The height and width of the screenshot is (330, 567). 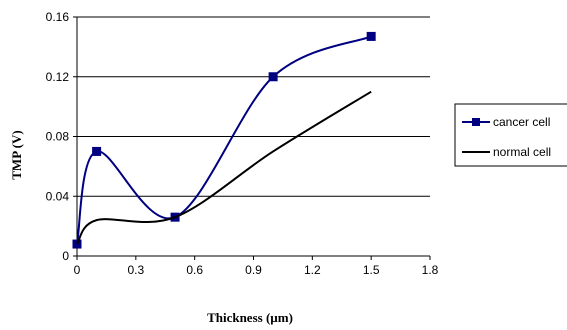 I want to click on x-tick-label-4: 1.2, so click(x=312, y=270).